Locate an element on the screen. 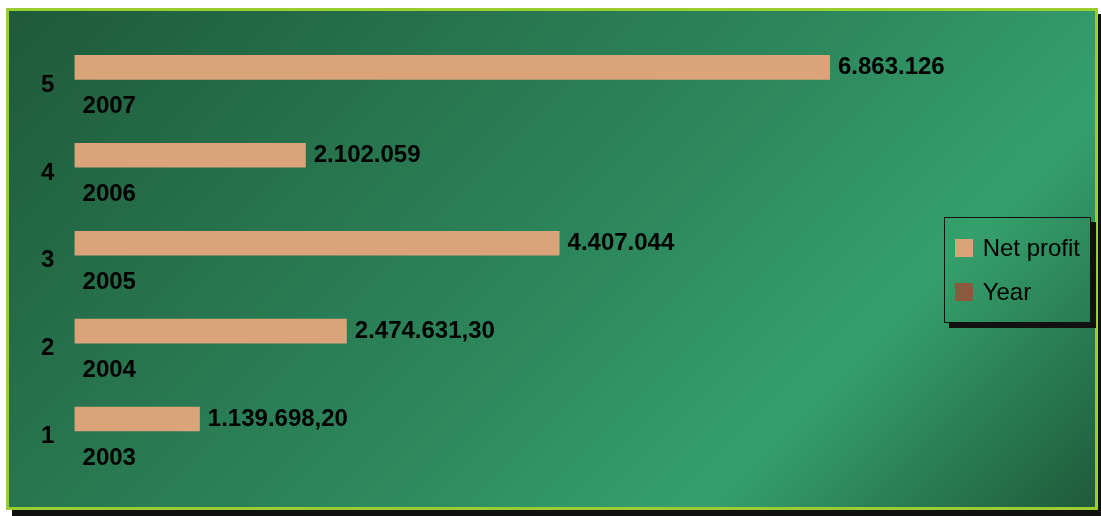 The image size is (1101, 516). data-label: 1.139.698,20 is located at coordinates (277, 417).